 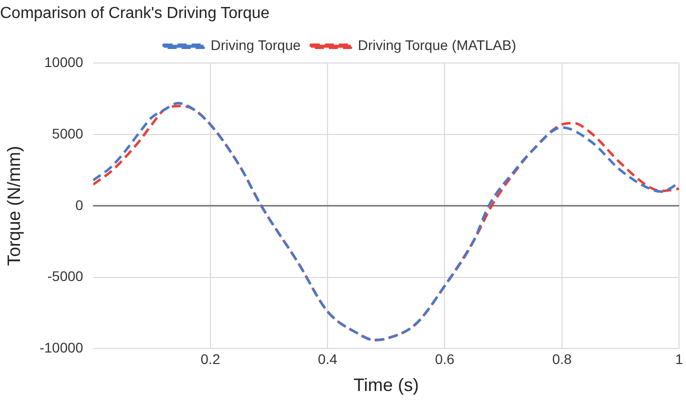 What do you see at coordinates (68, 133) in the screenshot?
I see `y-tick-label: 5000` at bounding box center [68, 133].